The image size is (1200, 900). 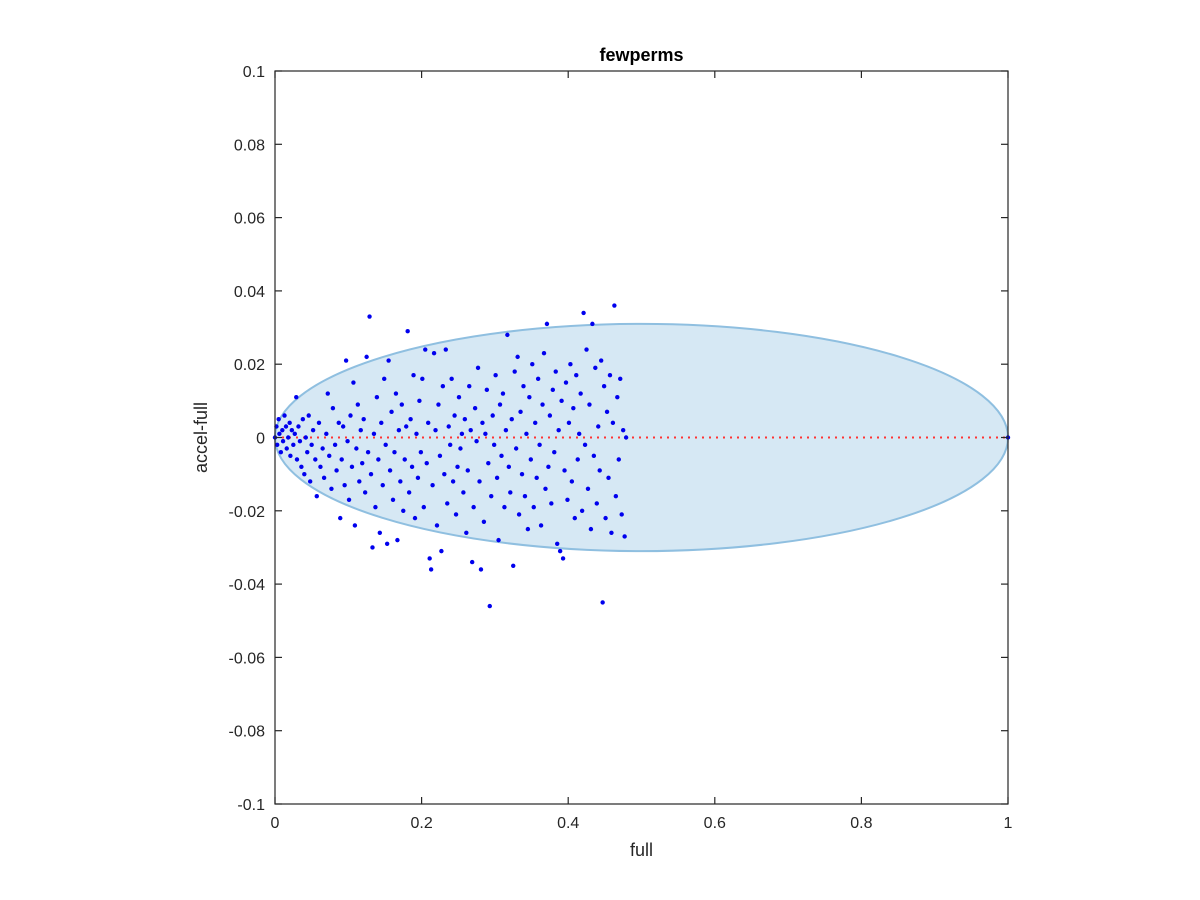 What do you see at coordinates (568, 823) in the screenshot?
I see `x-tick-label: 0.4` at bounding box center [568, 823].